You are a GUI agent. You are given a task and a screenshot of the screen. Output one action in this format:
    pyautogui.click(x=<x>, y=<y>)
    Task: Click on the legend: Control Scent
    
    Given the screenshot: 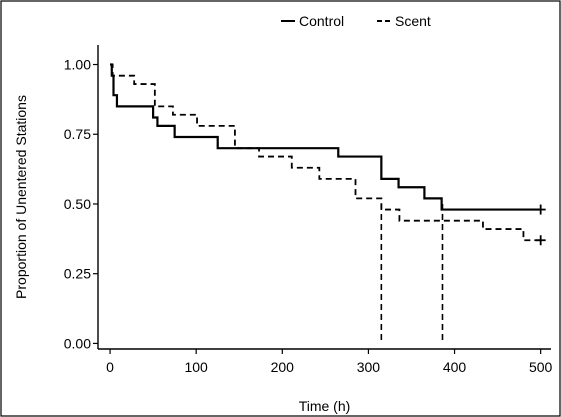 What is the action you would take?
    pyautogui.click(x=356, y=21)
    